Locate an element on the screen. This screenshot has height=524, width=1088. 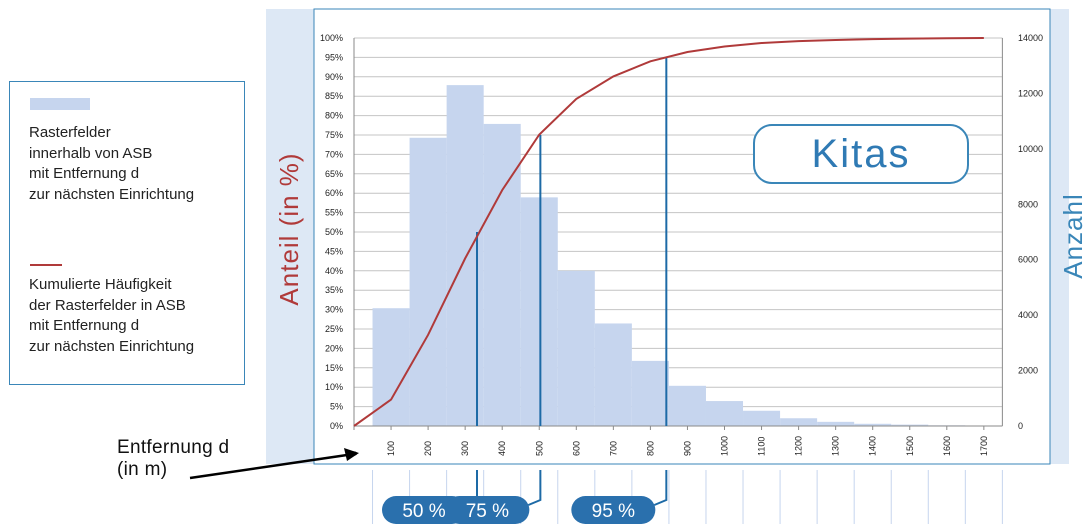
y-left-tick-label: 0% is located at coordinates (336, 426).